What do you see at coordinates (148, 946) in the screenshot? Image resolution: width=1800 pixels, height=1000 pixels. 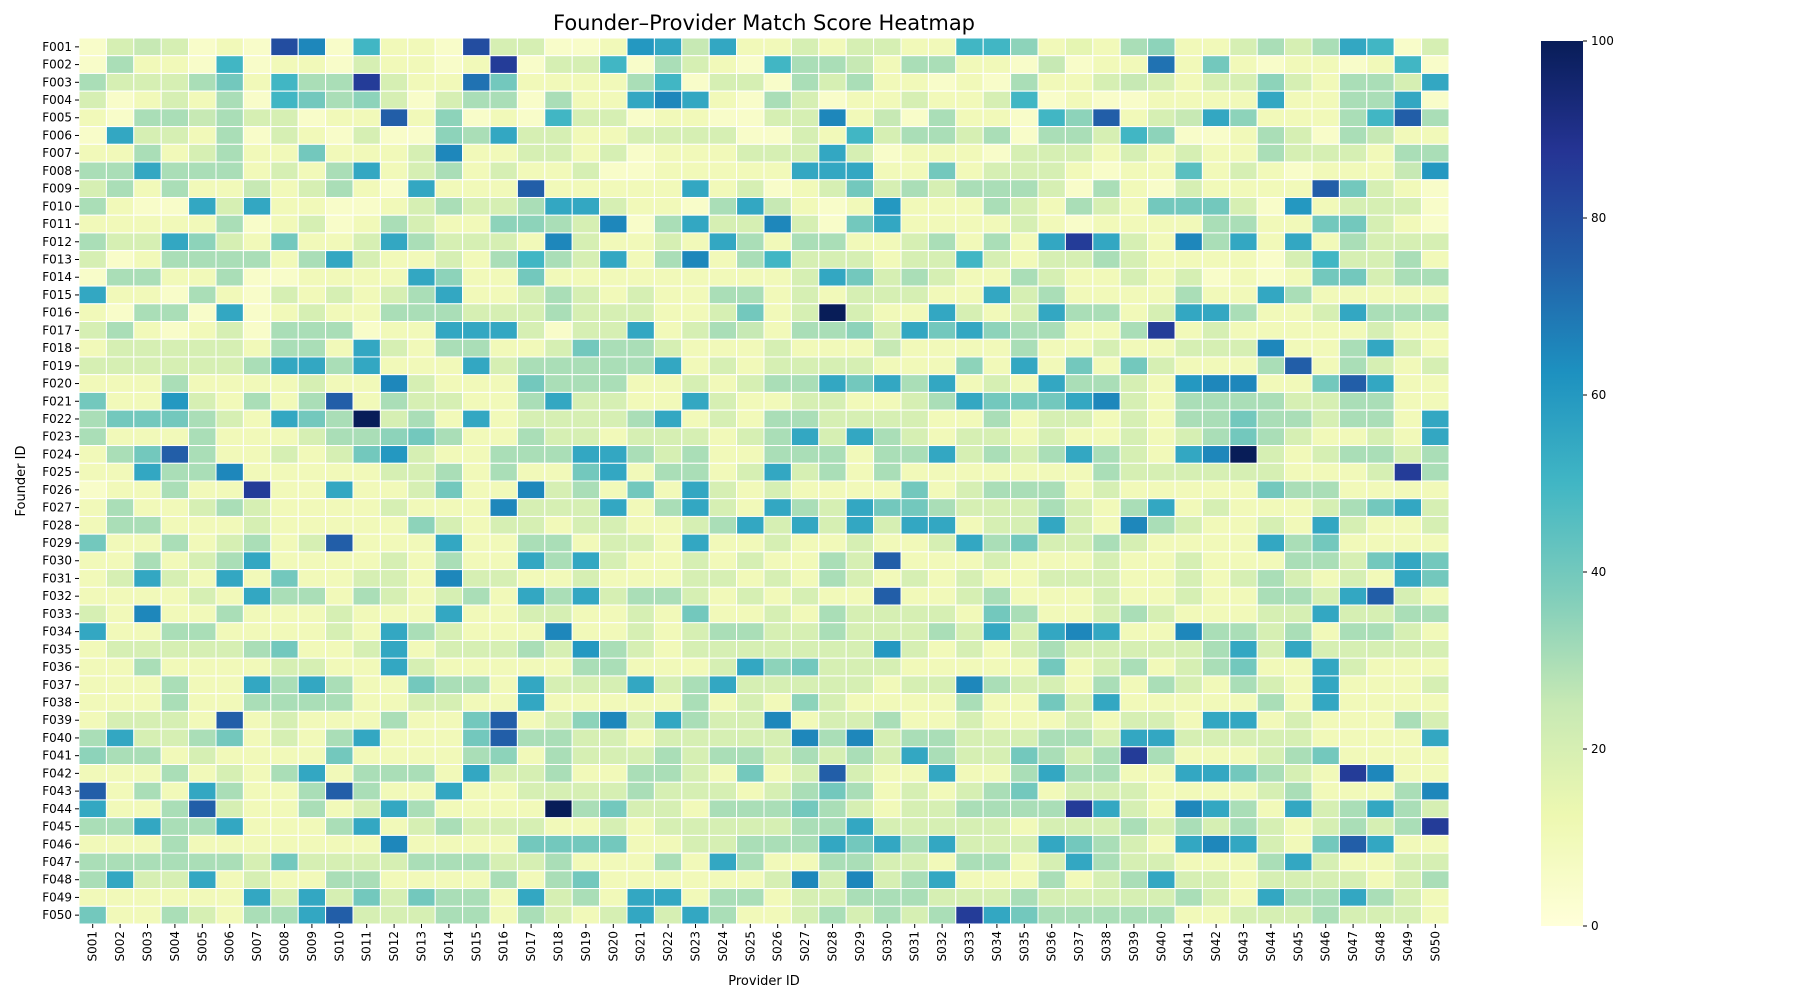 I see `x-tick-label: S003` at bounding box center [148, 946].